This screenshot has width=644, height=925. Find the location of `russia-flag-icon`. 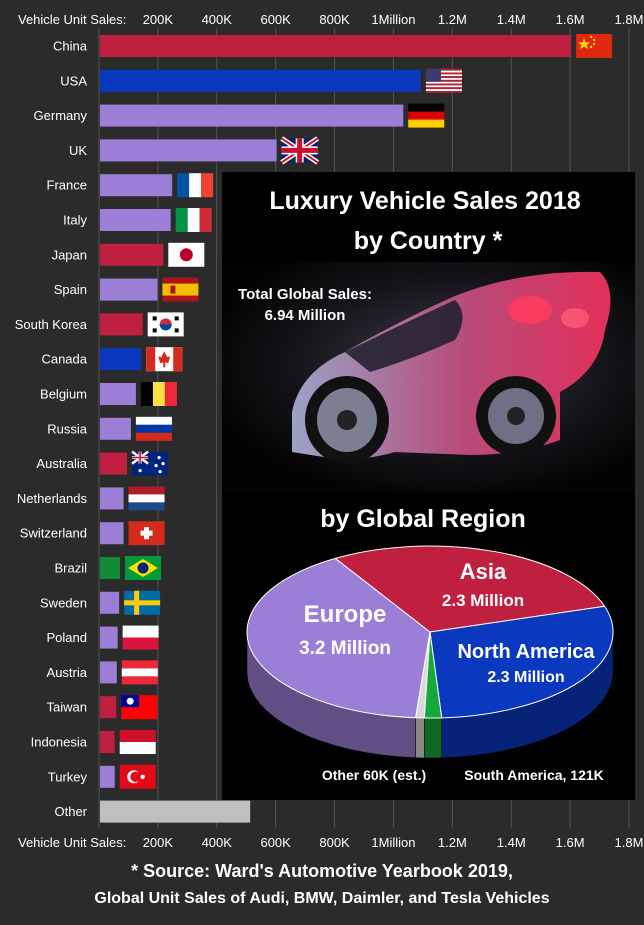

russia-flag-icon is located at coordinates (153, 428).